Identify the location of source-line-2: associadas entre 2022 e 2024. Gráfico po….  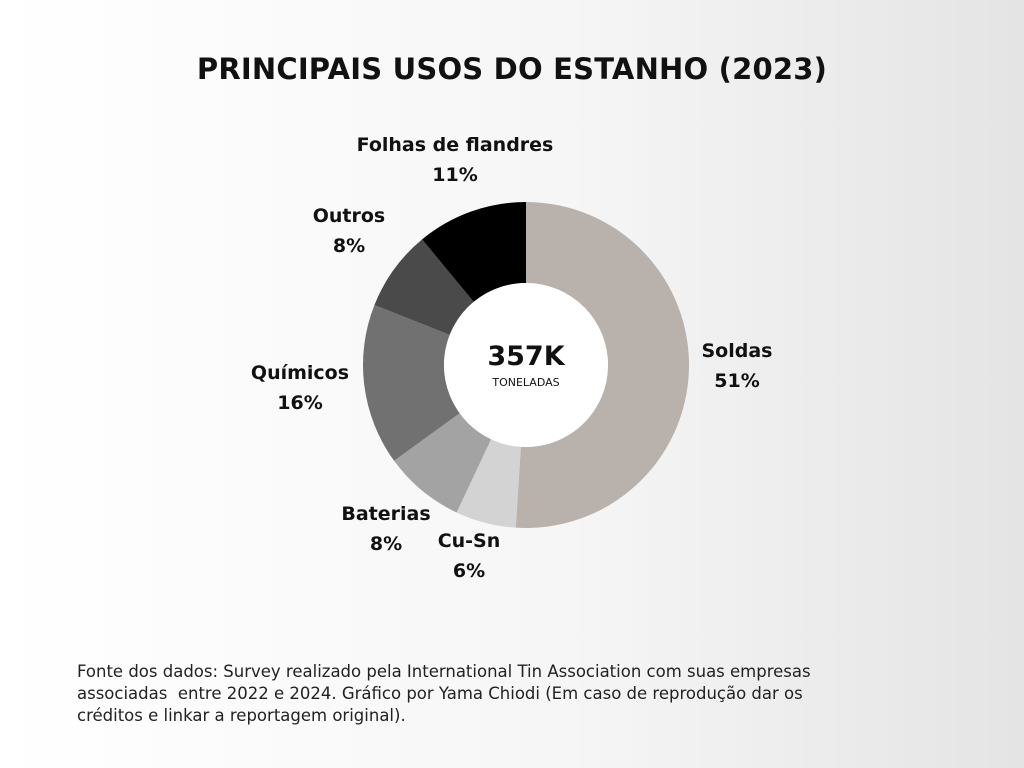
(440, 693).